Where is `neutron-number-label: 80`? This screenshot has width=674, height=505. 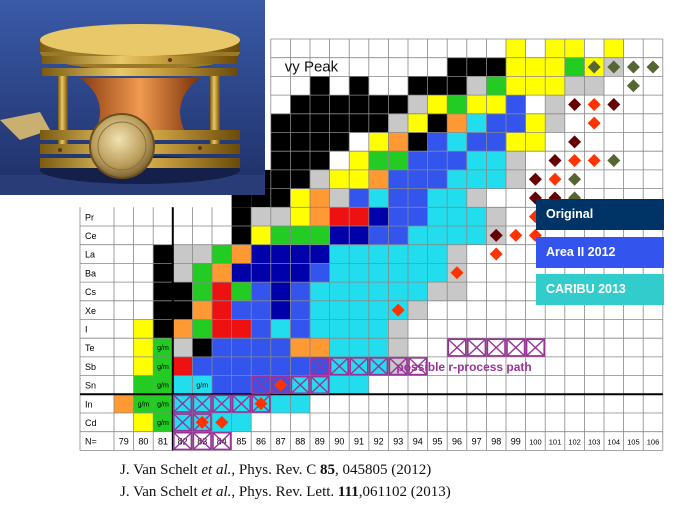
neutron-number-label: 80 is located at coordinates (143, 442).